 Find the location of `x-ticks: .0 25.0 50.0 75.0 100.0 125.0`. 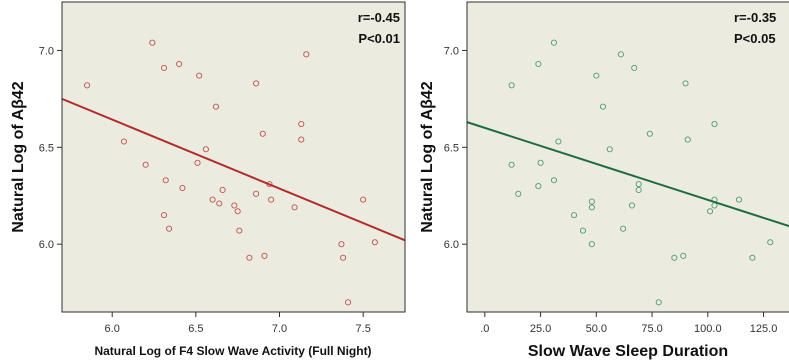

x-ticks: .0 25.0 50.0 75.0 100.0 125.0 is located at coordinates (628, 323).